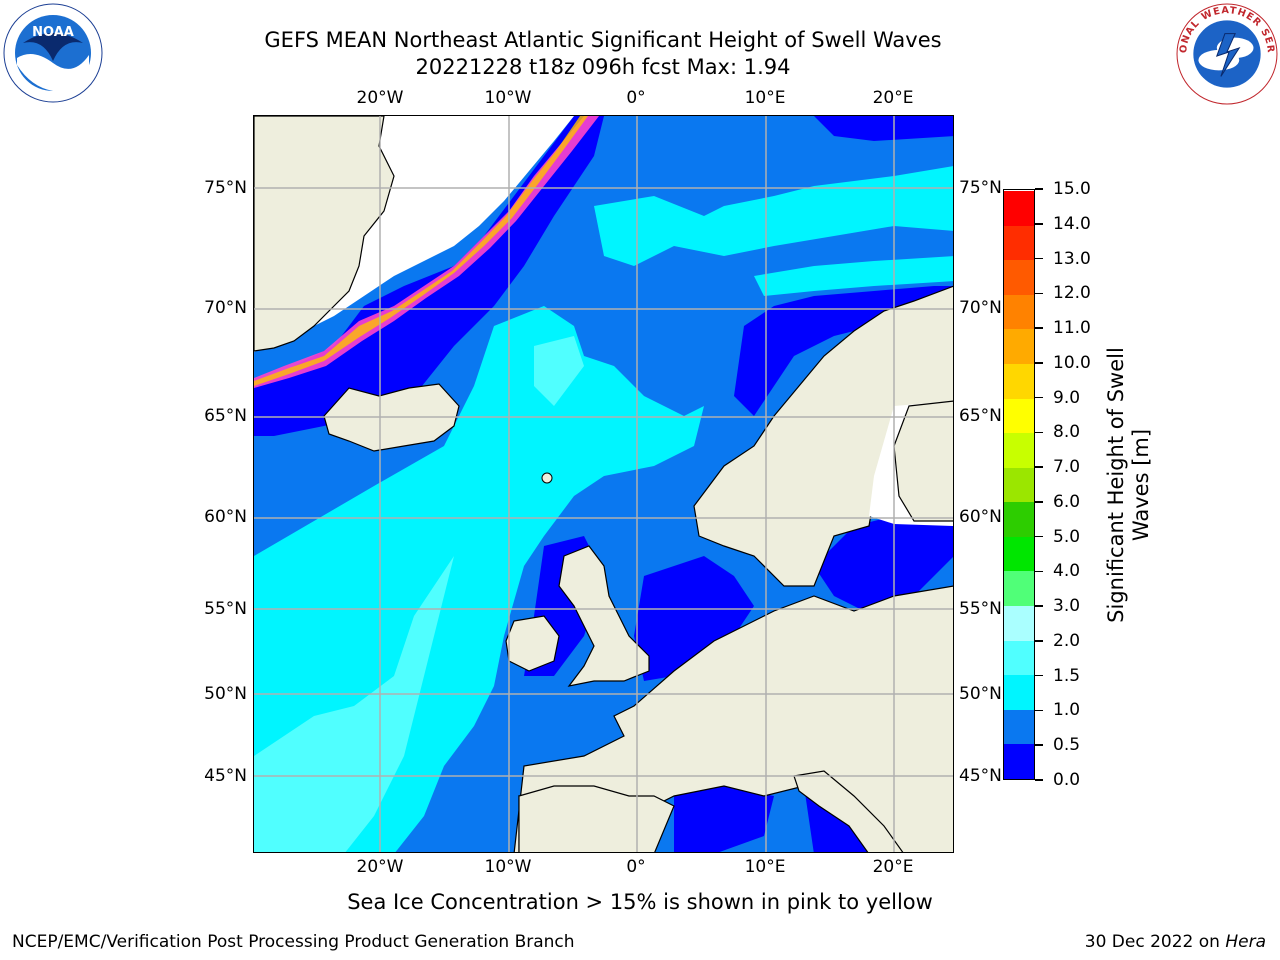 Image resolution: width=1280 pixels, height=960 pixels. I want to click on lat-label-right: 50°N, so click(980, 694).